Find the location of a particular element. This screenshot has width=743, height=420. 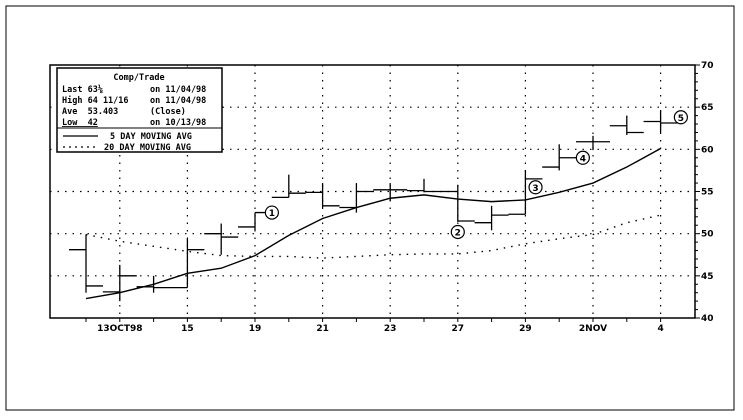

legend-low-date: on 10/13/98 is located at coordinates (178, 123).